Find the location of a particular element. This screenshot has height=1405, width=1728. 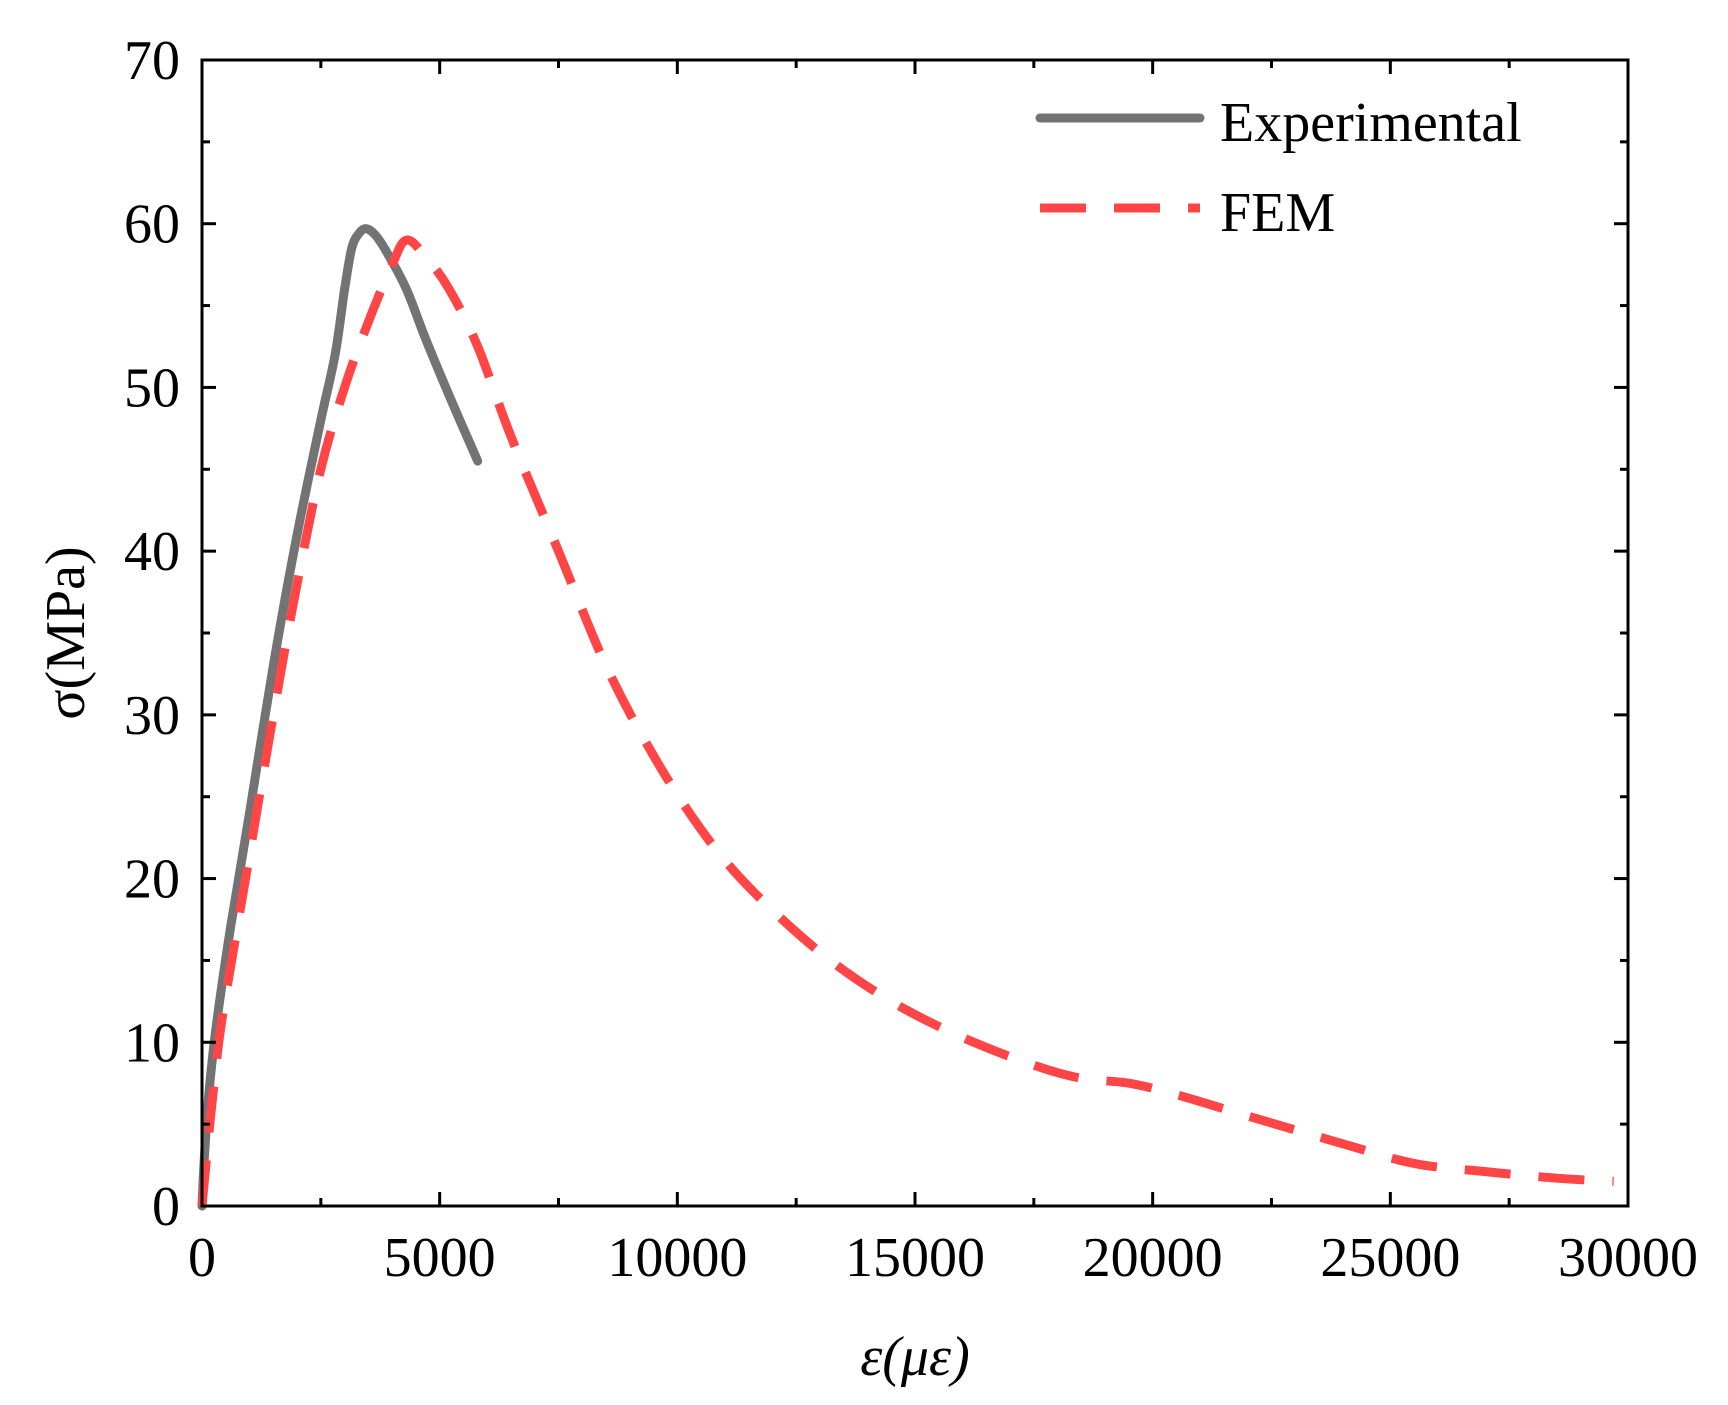

x-tick-label: 30000 is located at coordinates (1628, 1258).